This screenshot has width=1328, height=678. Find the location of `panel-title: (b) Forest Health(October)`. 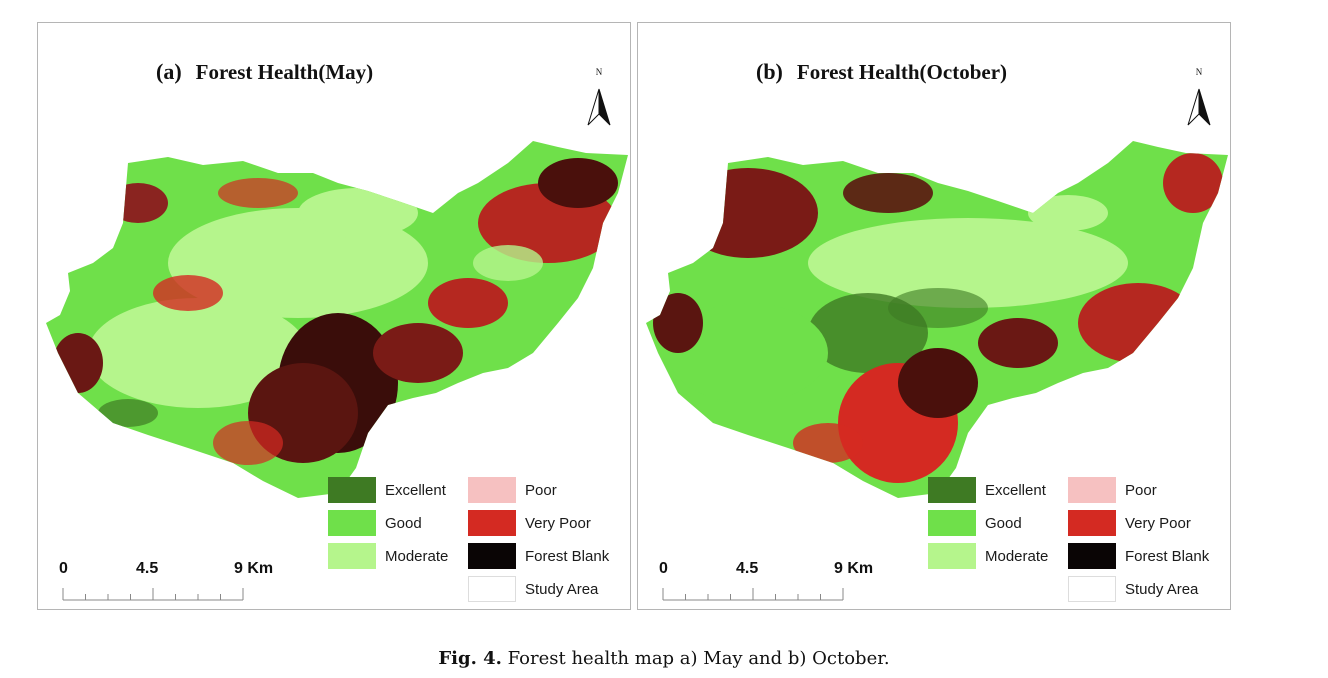

panel-title: (b) Forest Health(October) is located at coordinates (881, 72).